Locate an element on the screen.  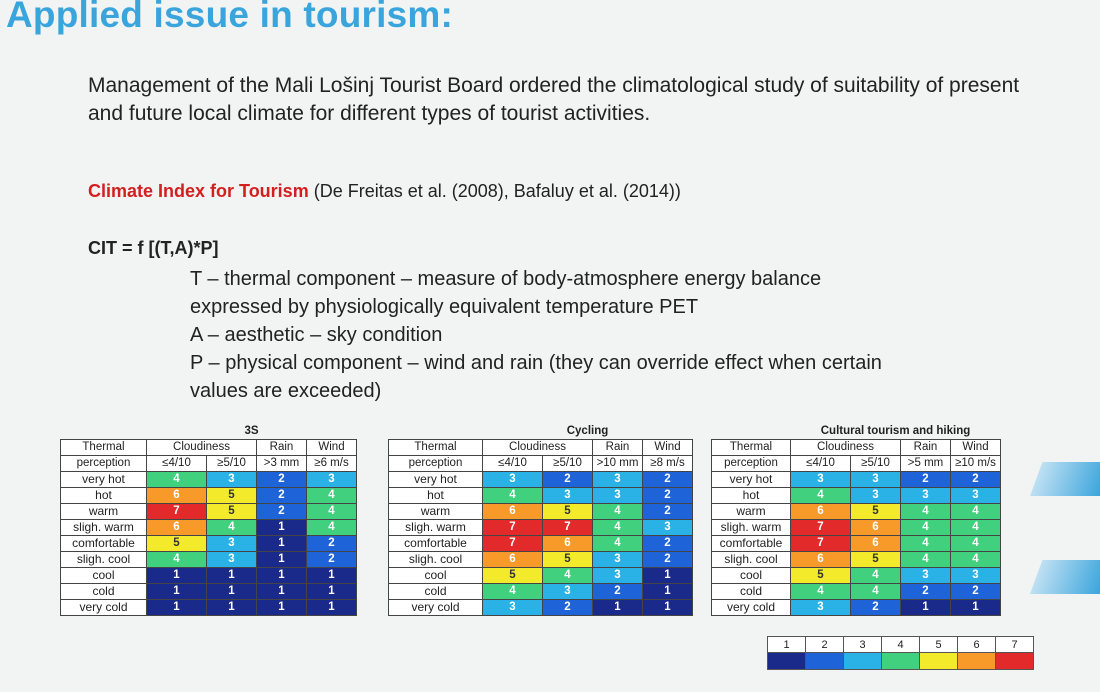
thermal-perception-label: sligh. cool is located at coordinates (435, 559).